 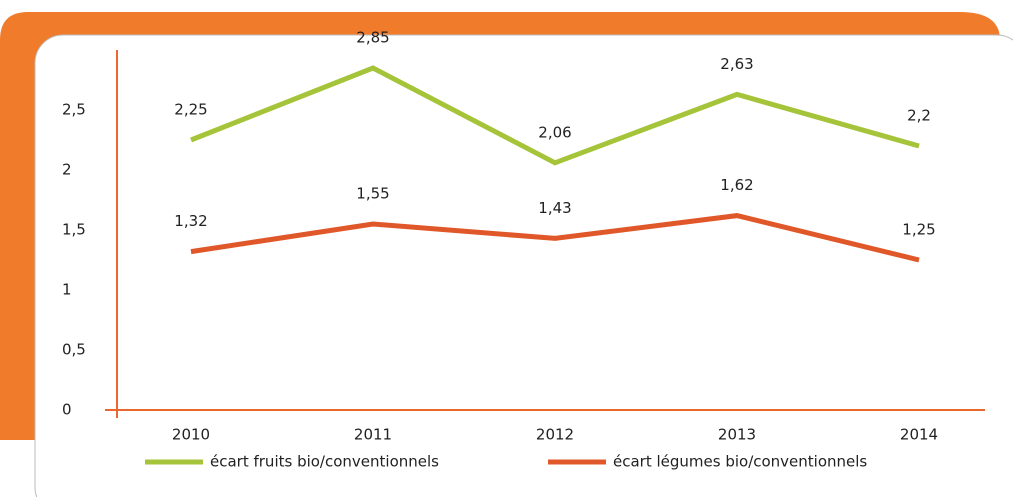 What do you see at coordinates (919, 435) in the screenshot?
I see `x-tick-label: 2014` at bounding box center [919, 435].